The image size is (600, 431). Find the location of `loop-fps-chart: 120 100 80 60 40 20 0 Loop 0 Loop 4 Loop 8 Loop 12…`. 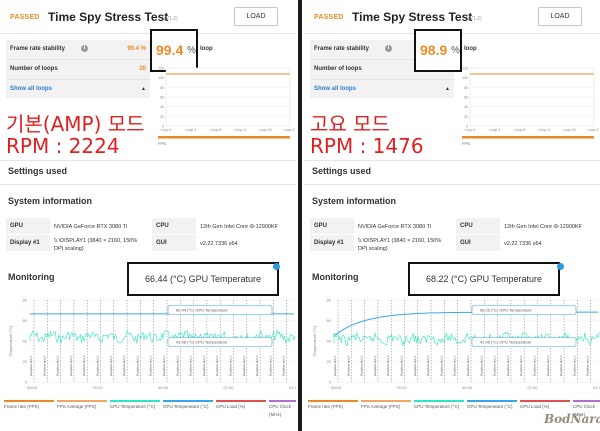

loop-fps-chart: 120 100 80 60 40 20 0 Loop 0 Loop 4 Loop 8 Loop 12… is located at coordinates (223, 105).